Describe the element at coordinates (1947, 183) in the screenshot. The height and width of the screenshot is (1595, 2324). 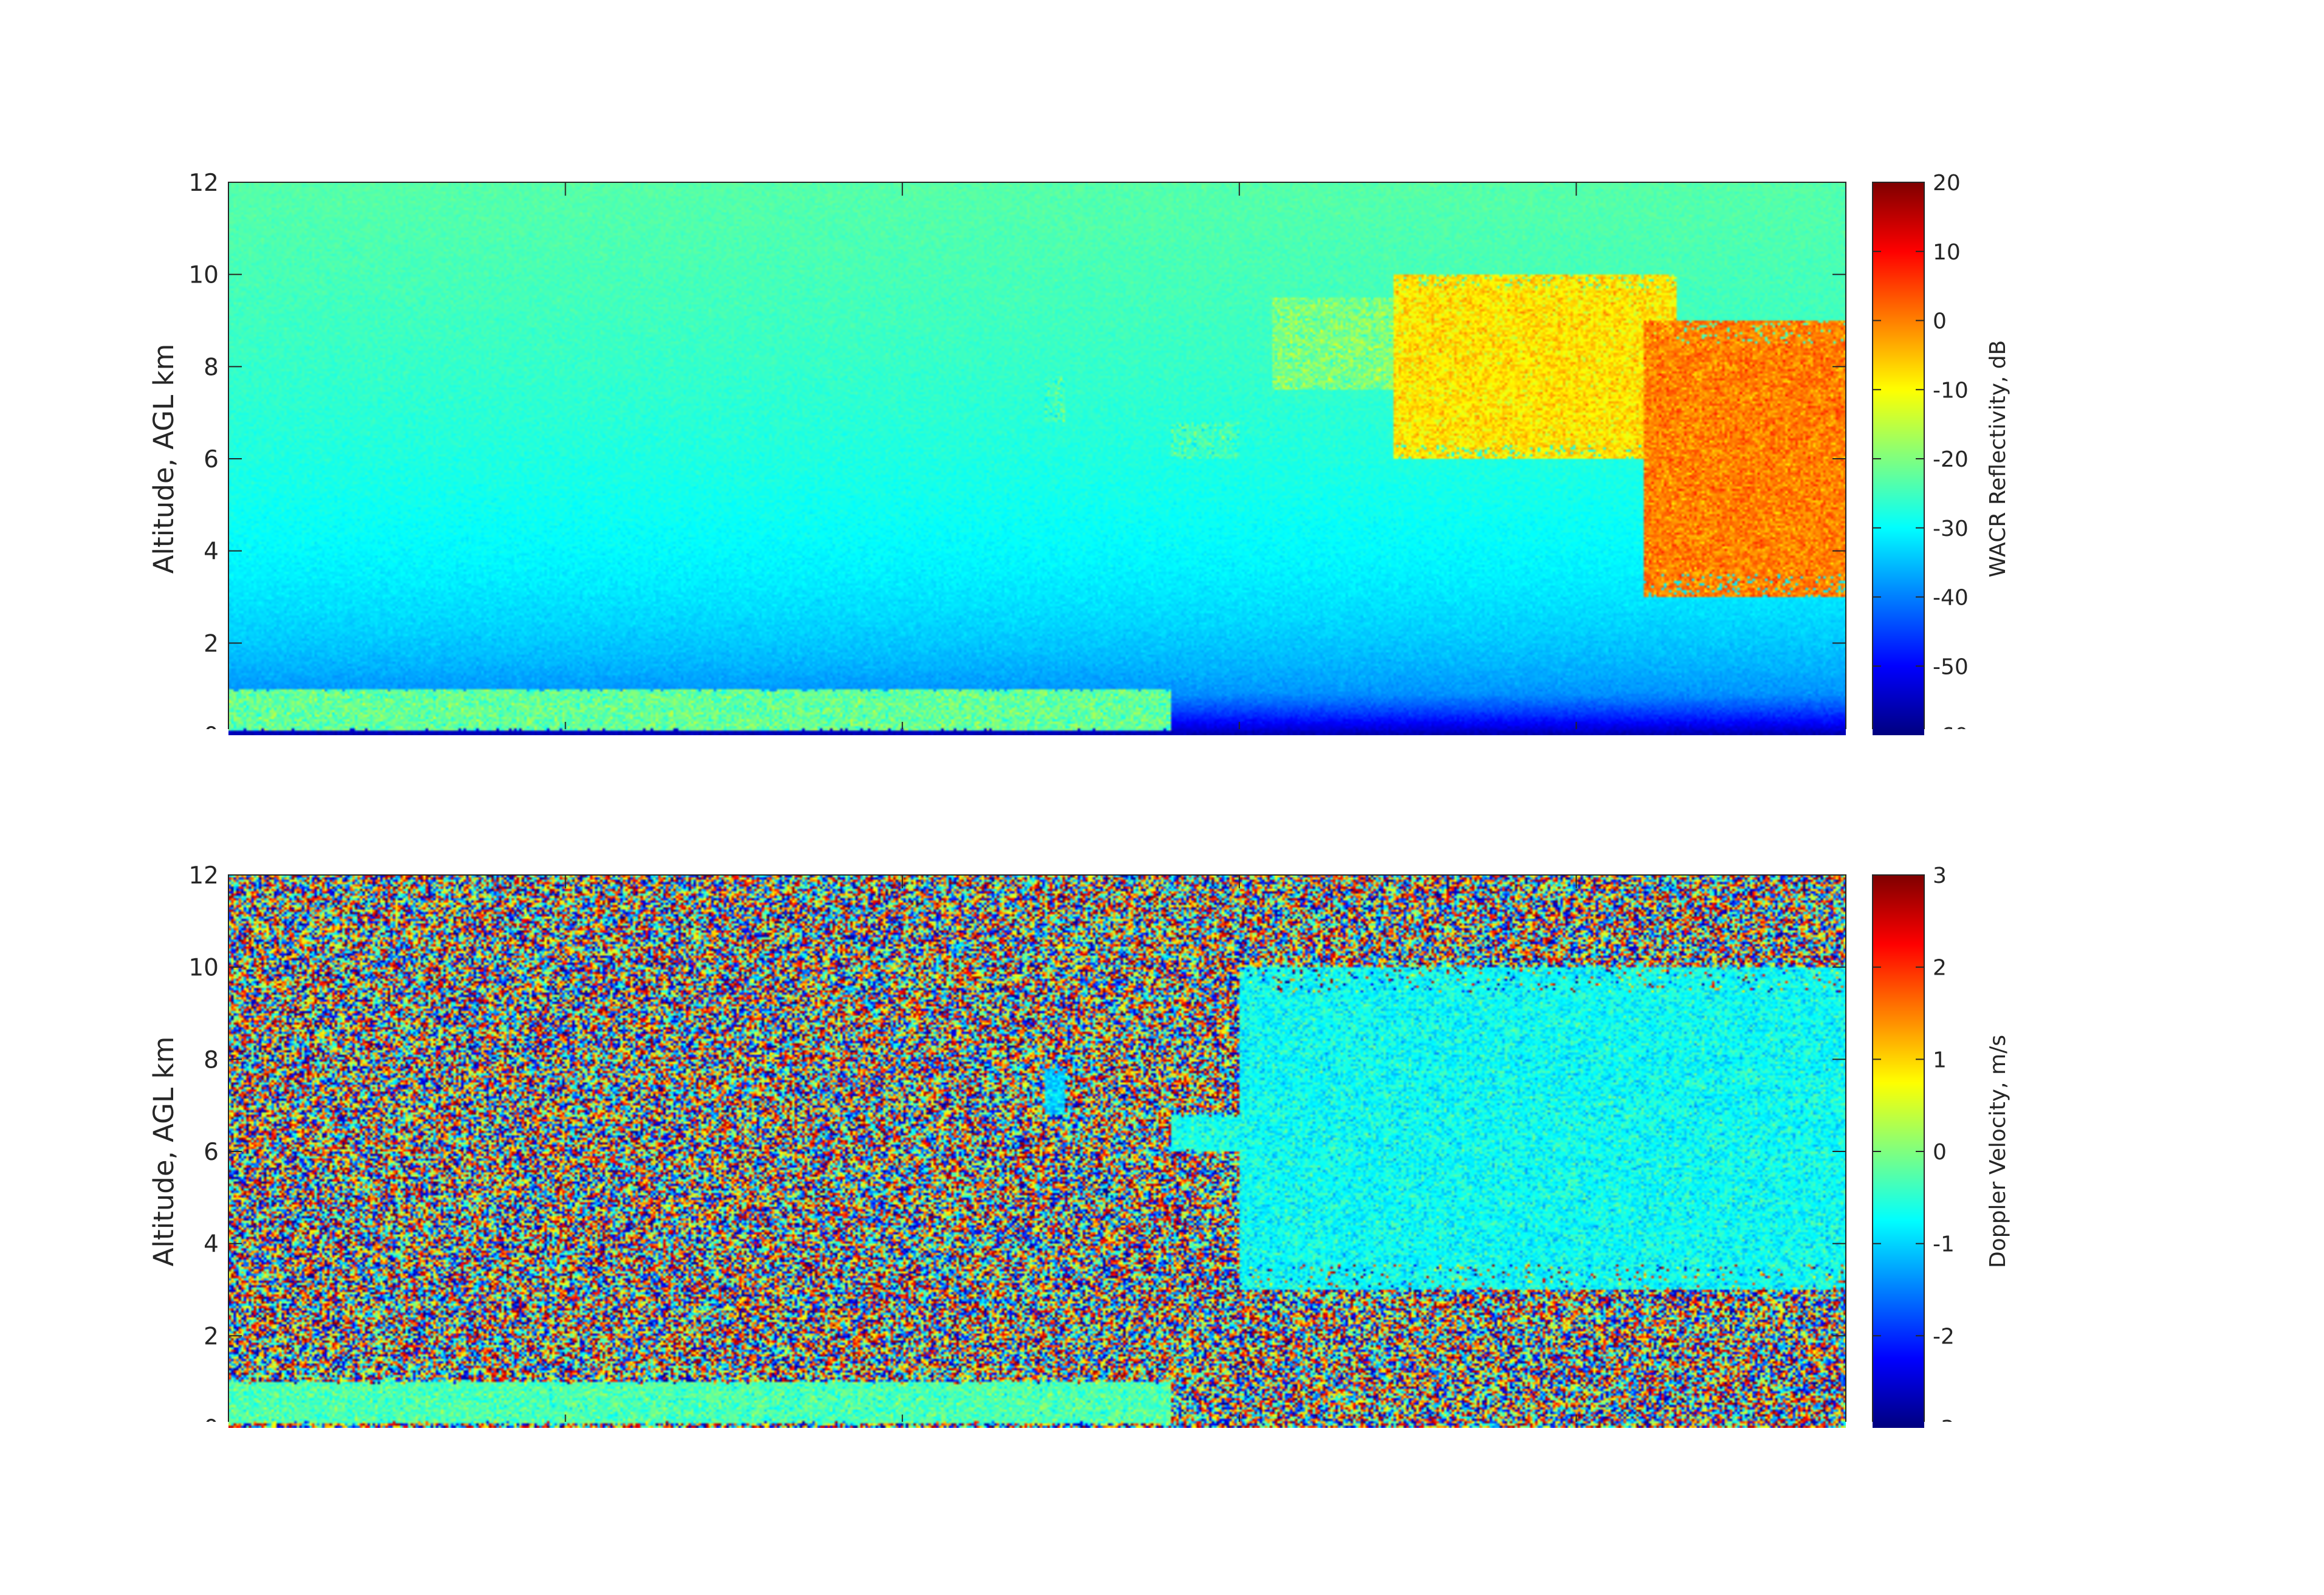
I see `colorbar-tick-label: 20` at that location.